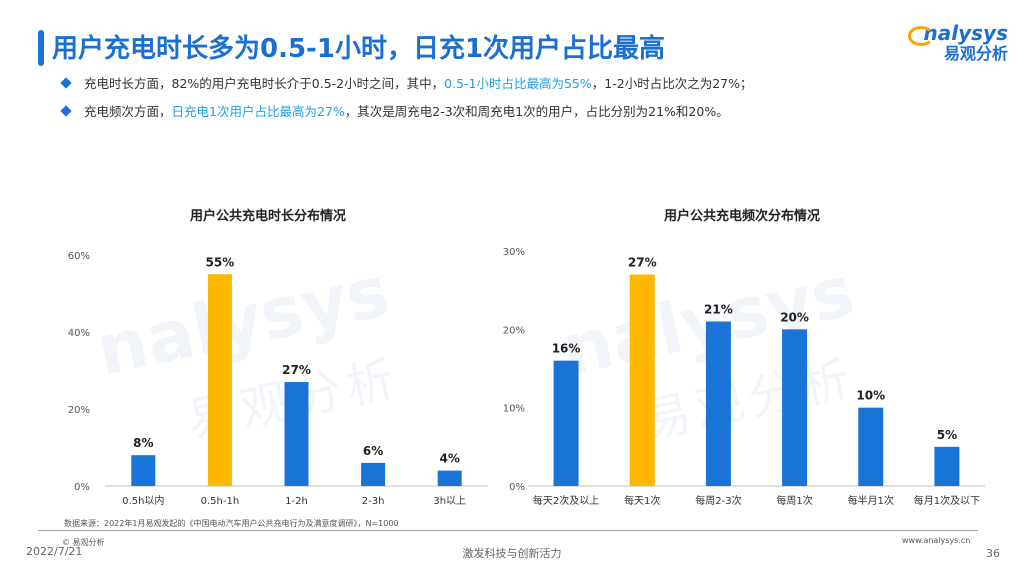  I want to click on x-tick-label: 每月1次及以下, so click(947, 500).